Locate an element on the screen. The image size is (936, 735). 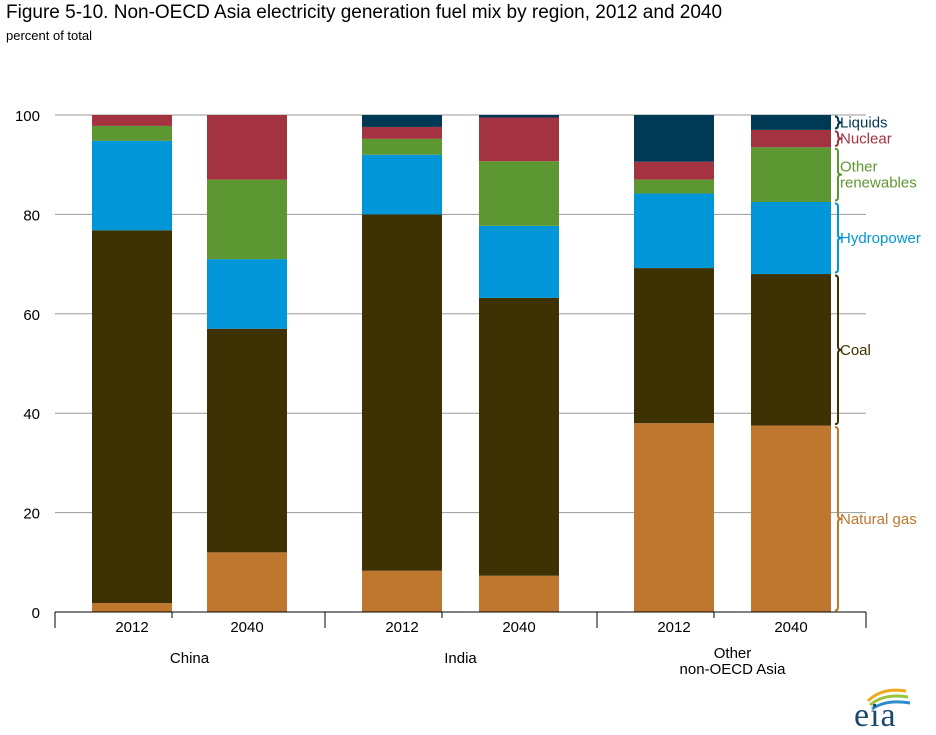
y-tick-label: 20 is located at coordinates (31, 514).